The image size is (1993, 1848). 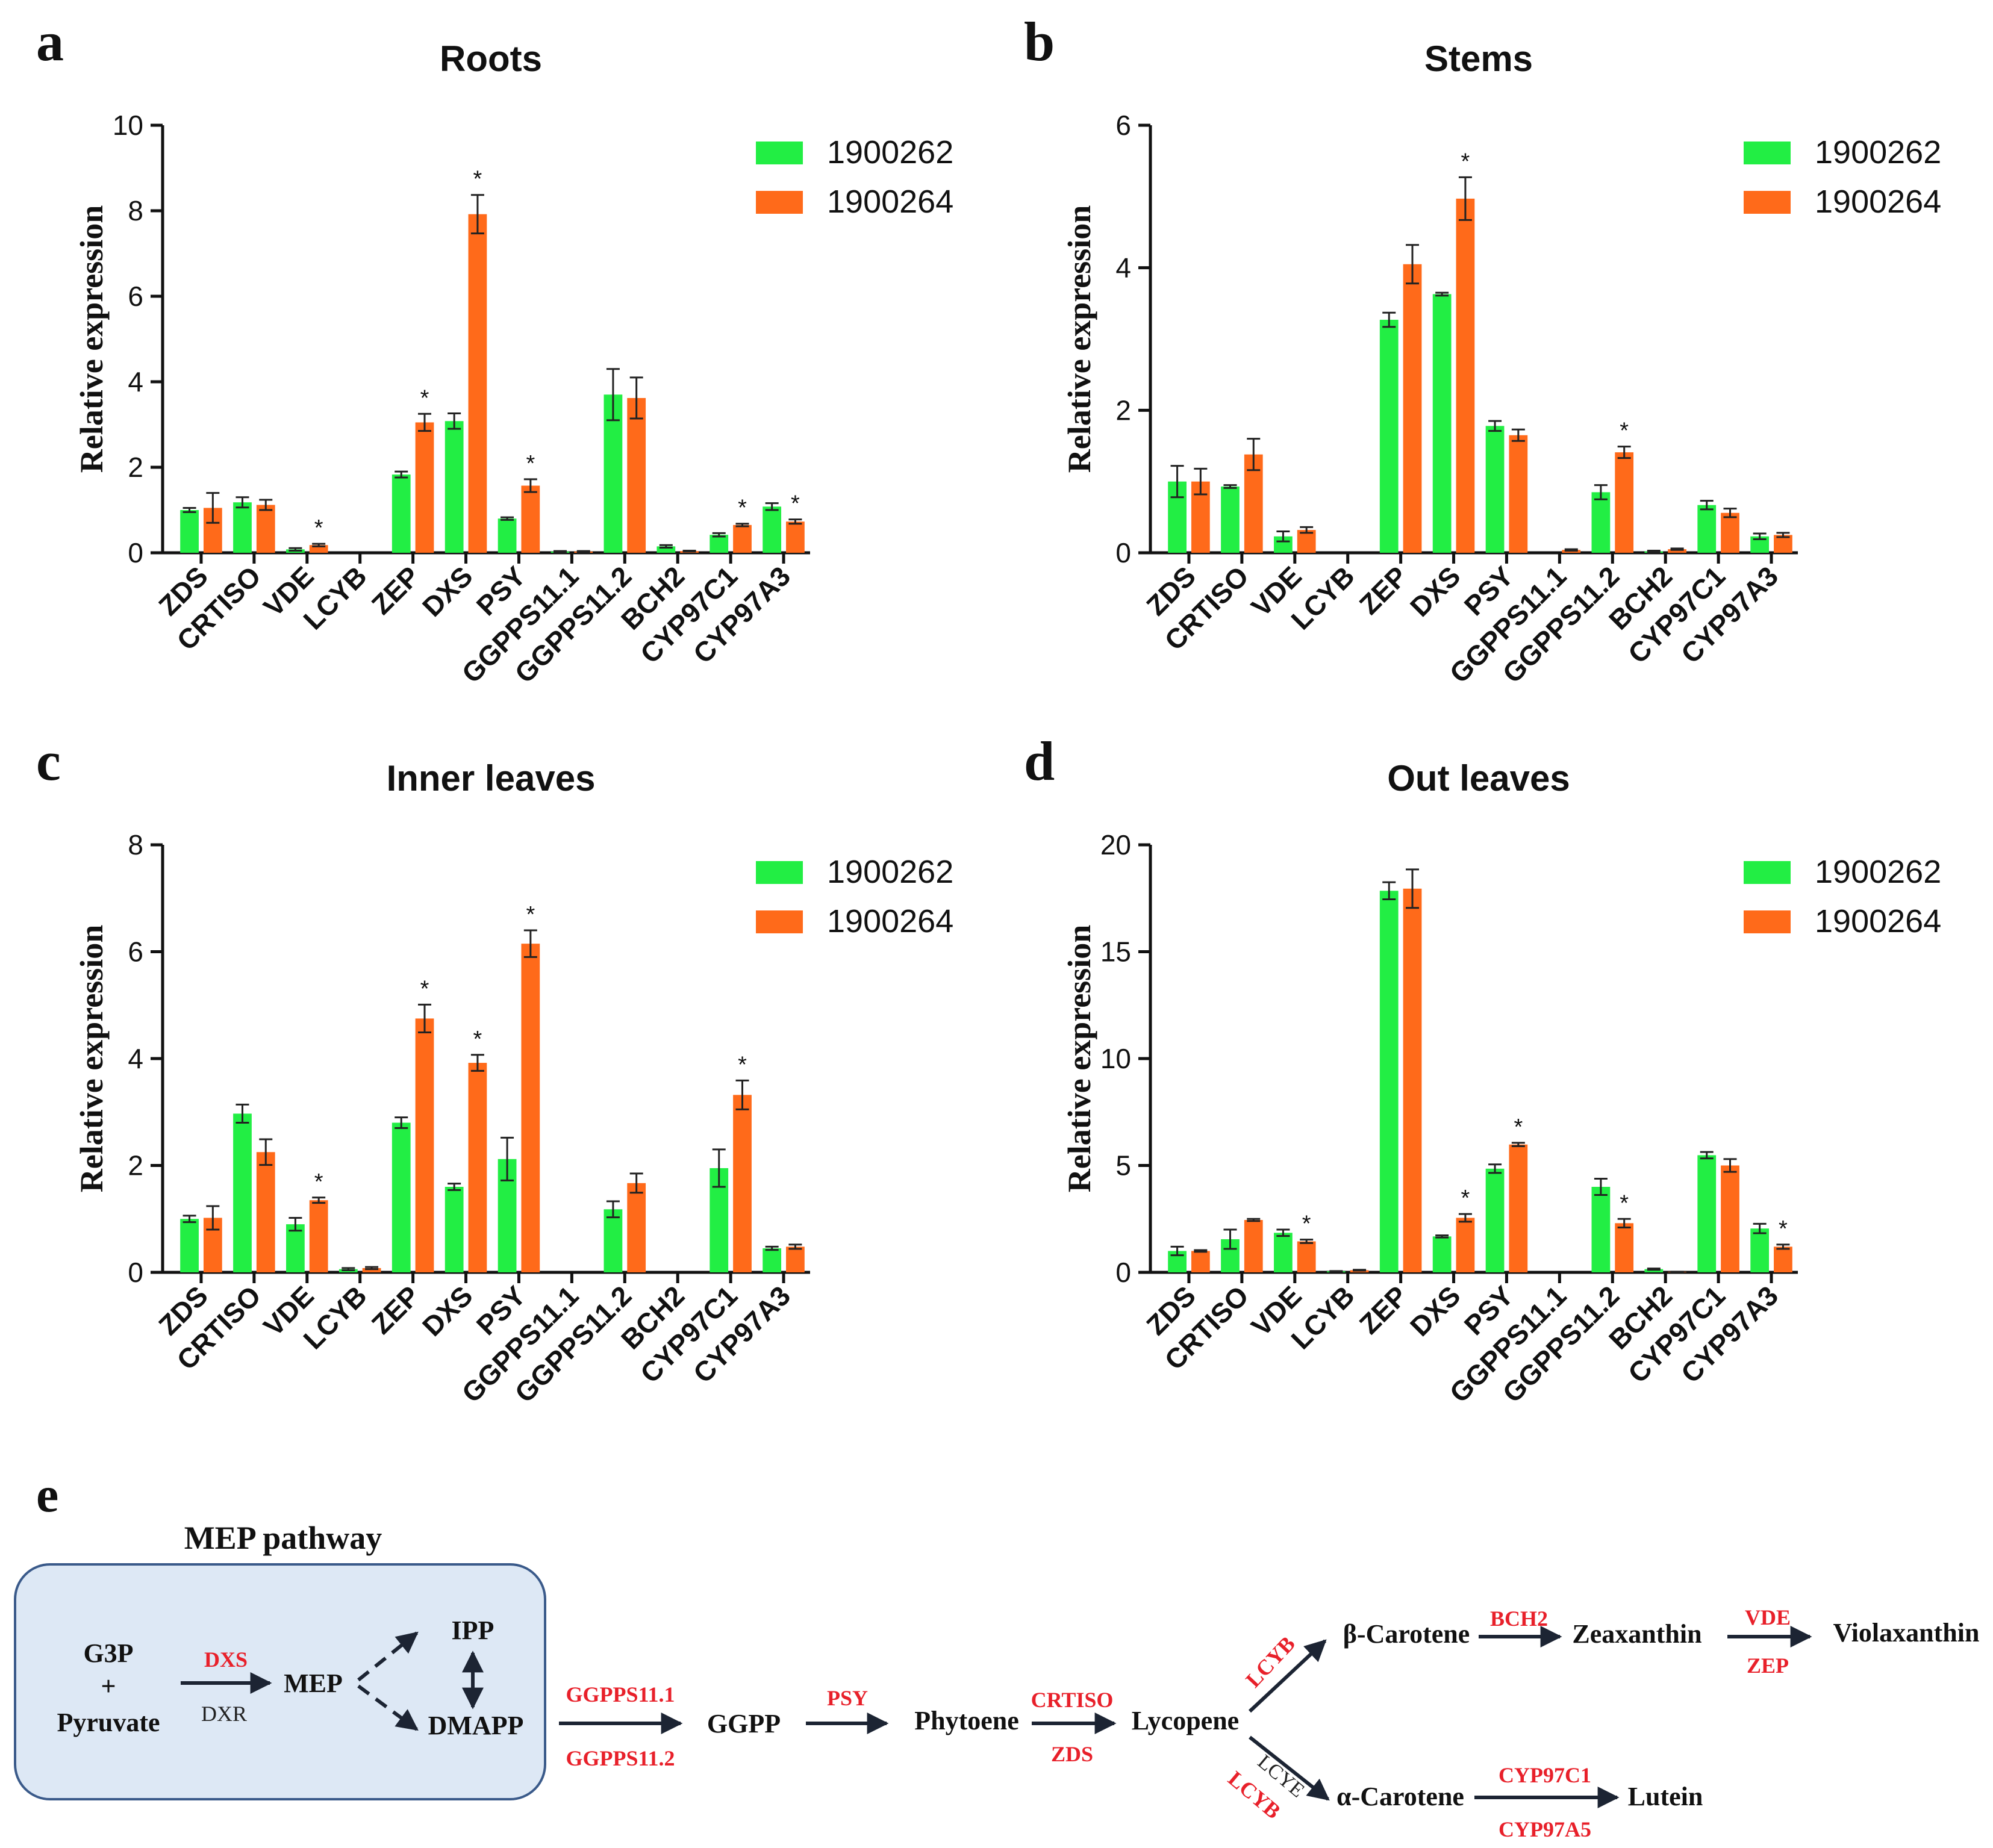 What do you see at coordinates (388, 1708) in the screenshot?
I see `arrow-mep-dmapp` at bounding box center [388, 1708].